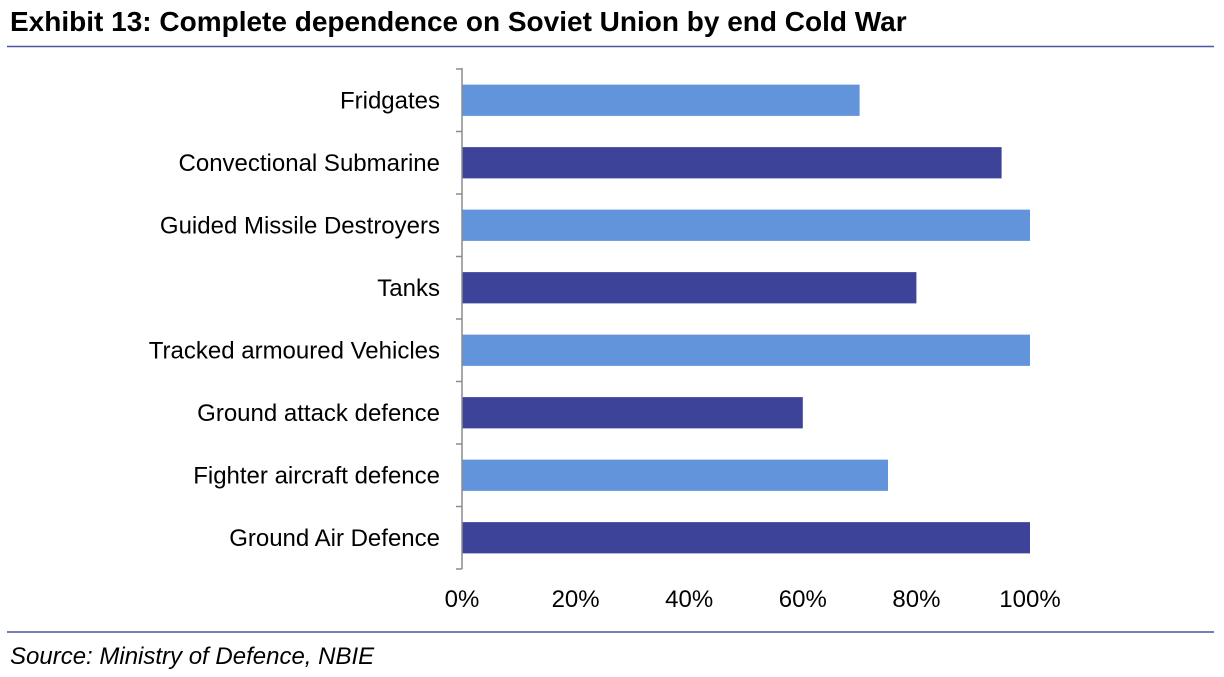 The width and height of the screenshot is (1224, 677). I want to click on bar-tracked-armoured-vehicles, so click(746, 350).